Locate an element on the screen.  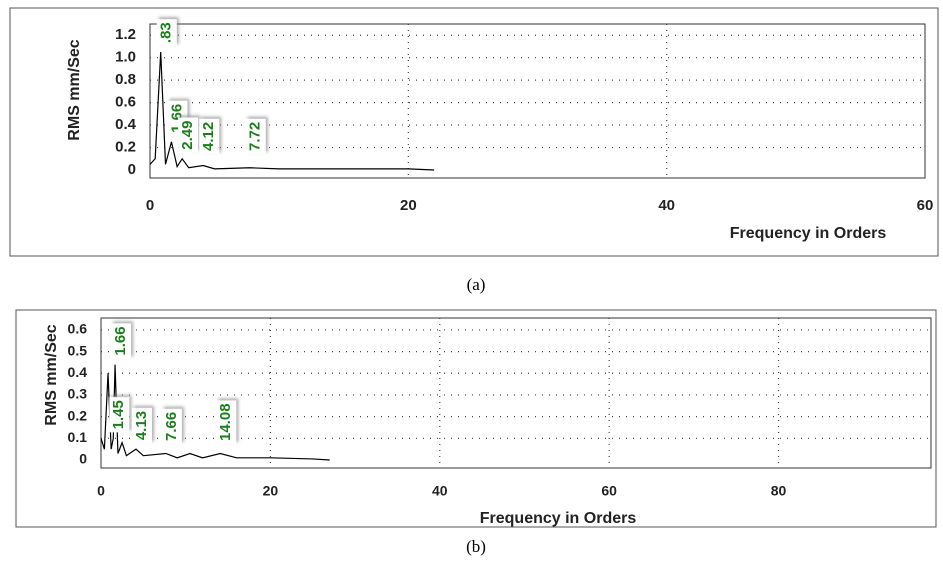
peak-label: 2.49 is located at coordinates (188, 135).